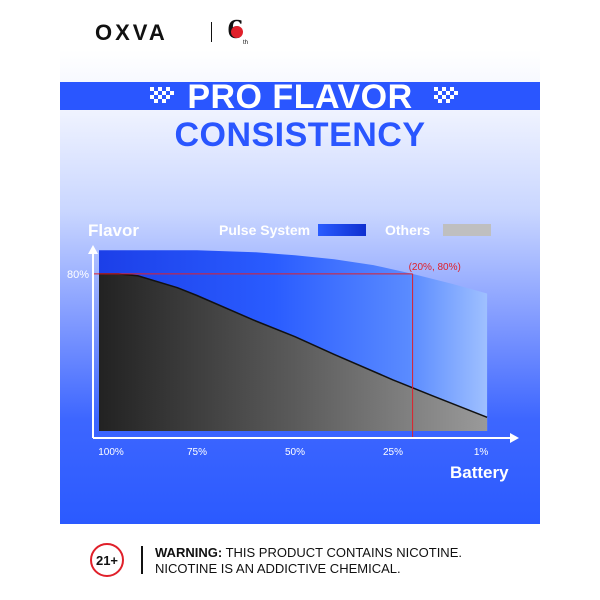 The width and height of the screenshot is (600, 600). I want to click on x-tick-label: 100%, so click(111, 452).